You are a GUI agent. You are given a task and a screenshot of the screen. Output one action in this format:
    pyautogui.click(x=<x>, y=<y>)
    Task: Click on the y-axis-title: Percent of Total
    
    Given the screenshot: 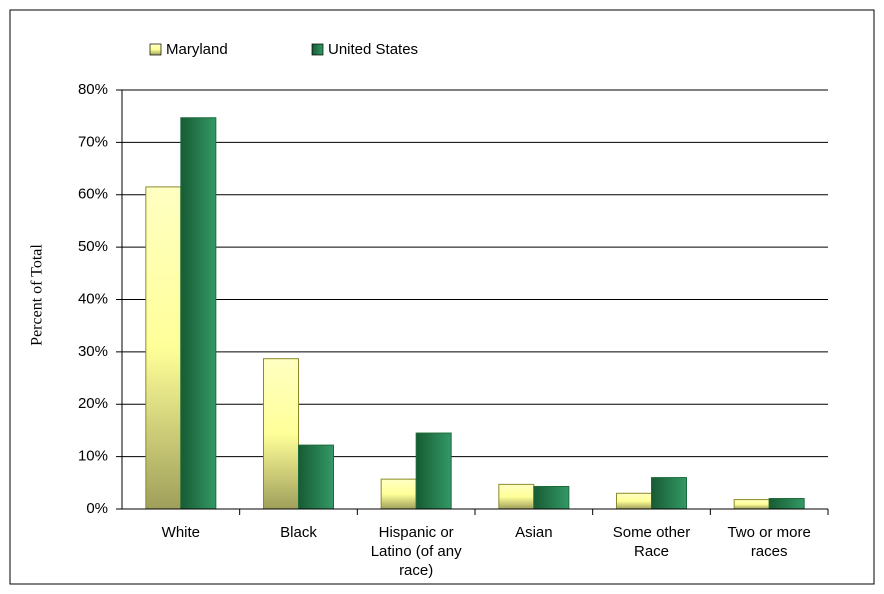 What is the action you would take?
    pyautogui.click(x=37, y=295)
    